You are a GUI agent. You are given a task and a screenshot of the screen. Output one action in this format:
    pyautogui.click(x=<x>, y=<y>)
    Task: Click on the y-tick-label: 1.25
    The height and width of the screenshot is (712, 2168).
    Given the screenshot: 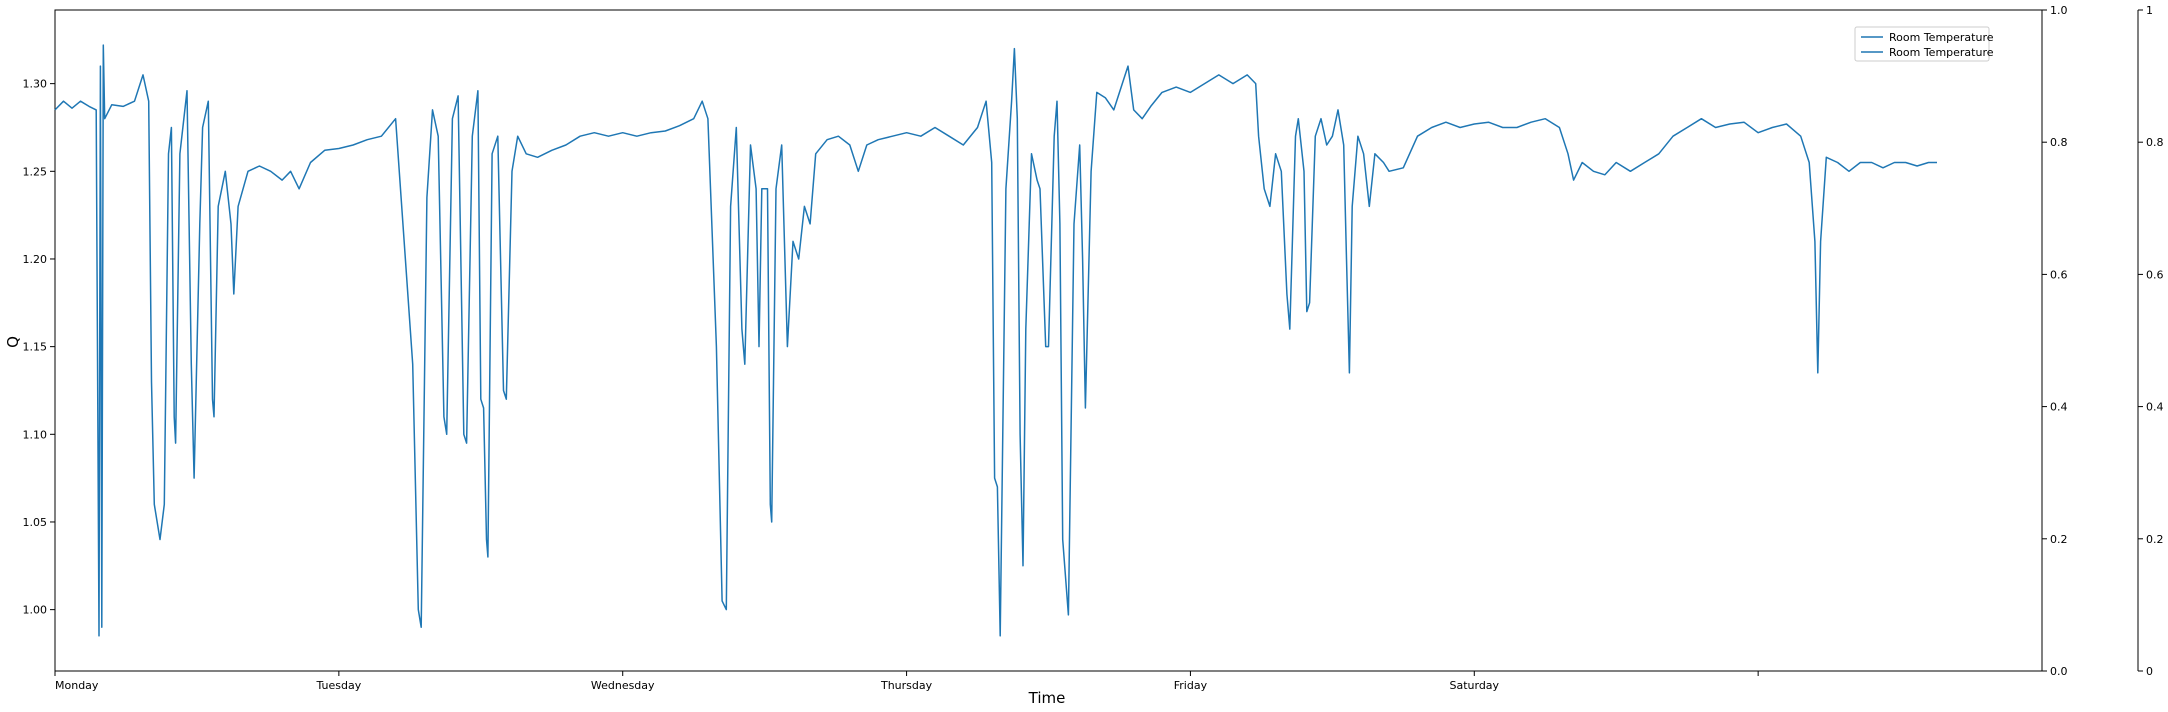 What is the action you would take?
    pyautogui.click(x=35, y=171)
    